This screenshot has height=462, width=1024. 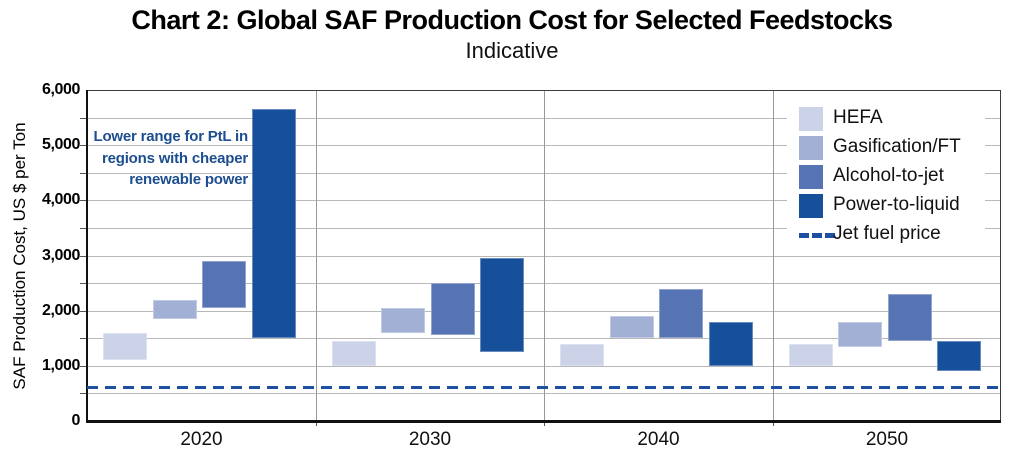 What do you see at coordinates (60, 365) in the screenshot?
I see `y-tick-label-1000: 1,000` at bounding box center [60, 365].